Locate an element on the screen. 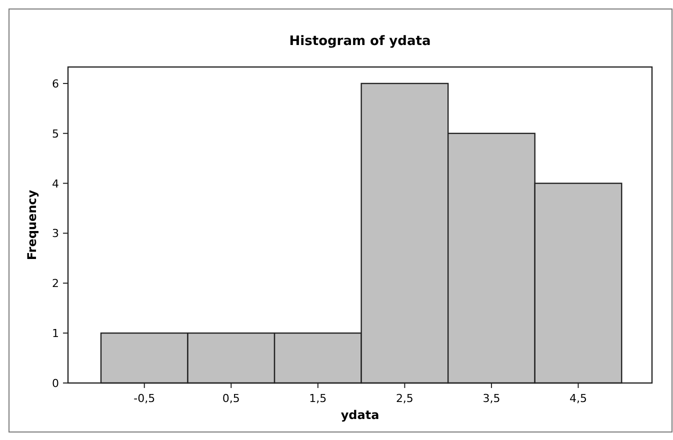 This screenshot has width=673, height=440. chart-title: Histogram of ydata is located at coordinates (360, 41).